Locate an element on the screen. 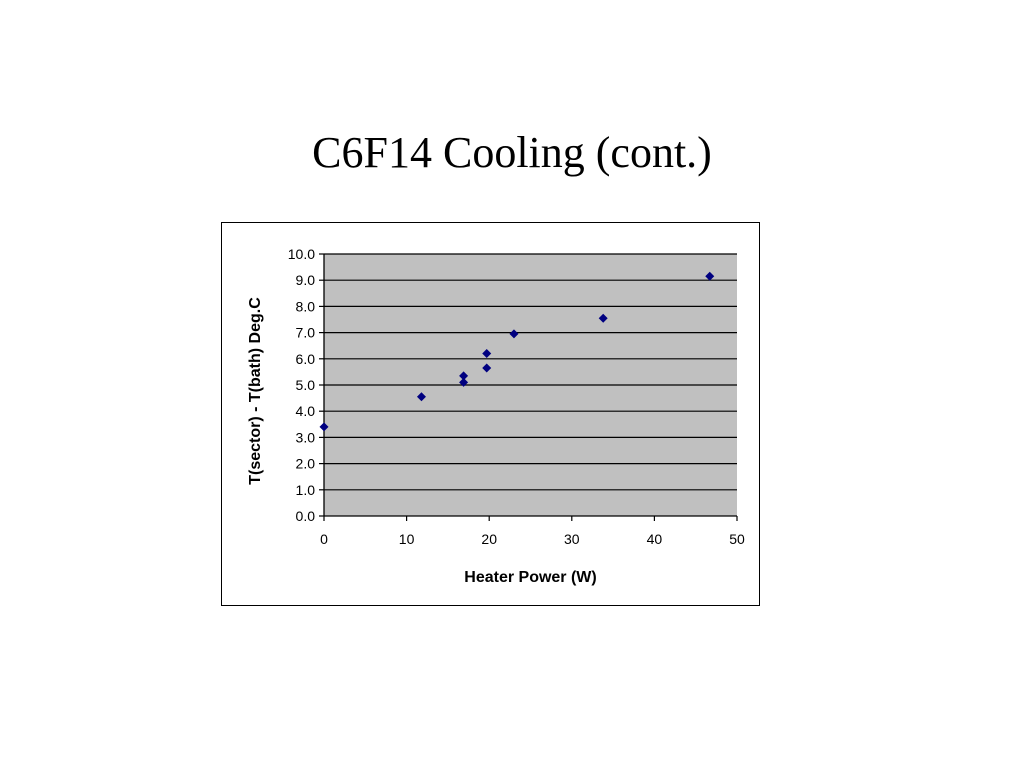 Image resolution: width=1024 pixels, height=768 pixels. y-axis-ticks: 0.0 1.0 2.0 3.0 4.0 5.0 6.0 7.0 8.0 9.0 10.0 is located at coordinates (306, 385).